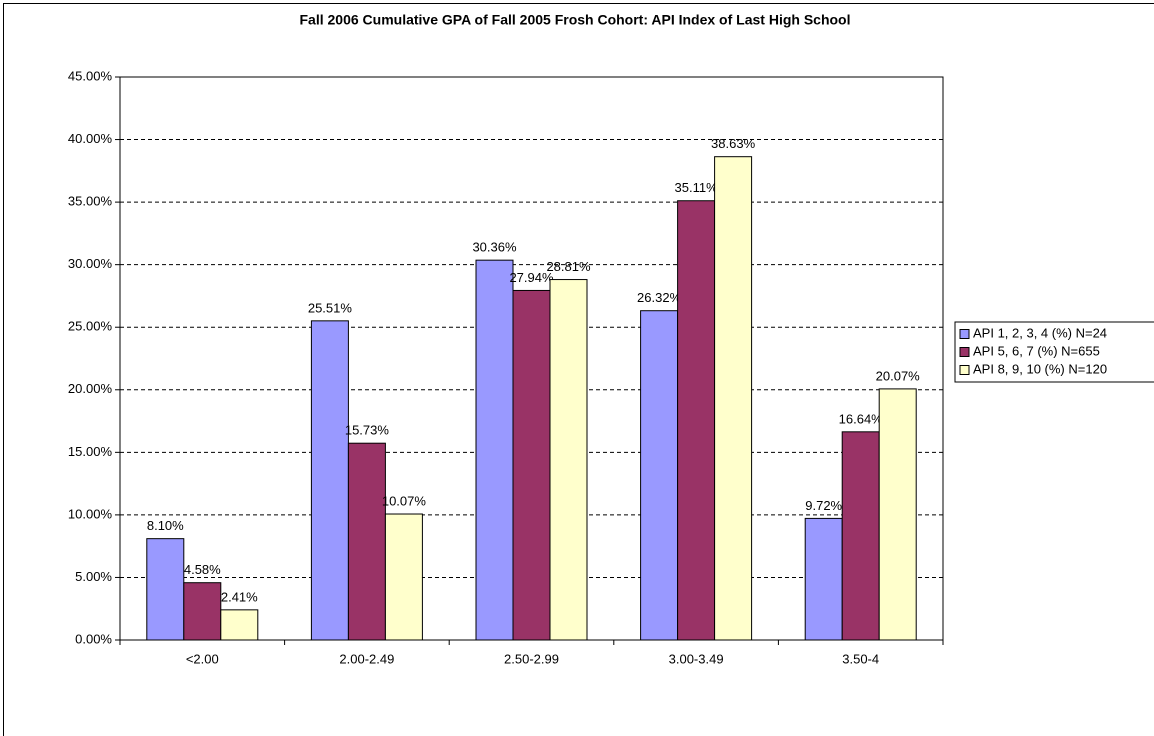 Image resolution: width=1154 pixels, height=736 pixels. What do you see at coordinates (202, 569) in the screenshot?
I see `data-label: 4.58%` at bounding box center [202, 569].